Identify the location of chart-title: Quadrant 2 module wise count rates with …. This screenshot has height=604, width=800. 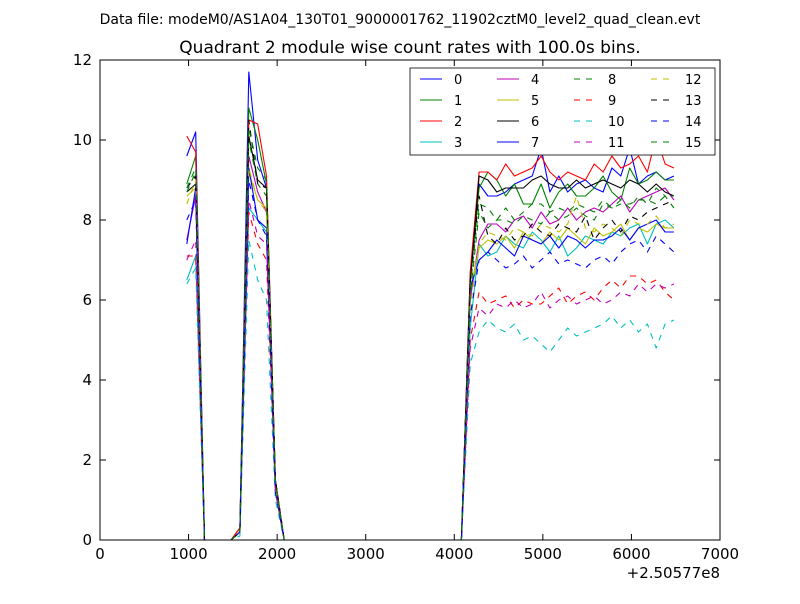
(409, 48).